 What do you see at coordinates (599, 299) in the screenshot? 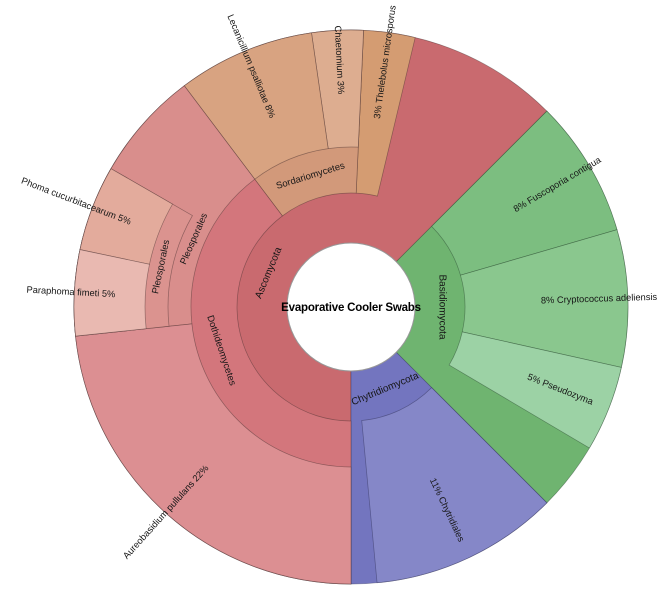
I see `label-cryptococcus-adeliensis: 8% Cryptococcus adeliensis` at bounding box center [599, 299].